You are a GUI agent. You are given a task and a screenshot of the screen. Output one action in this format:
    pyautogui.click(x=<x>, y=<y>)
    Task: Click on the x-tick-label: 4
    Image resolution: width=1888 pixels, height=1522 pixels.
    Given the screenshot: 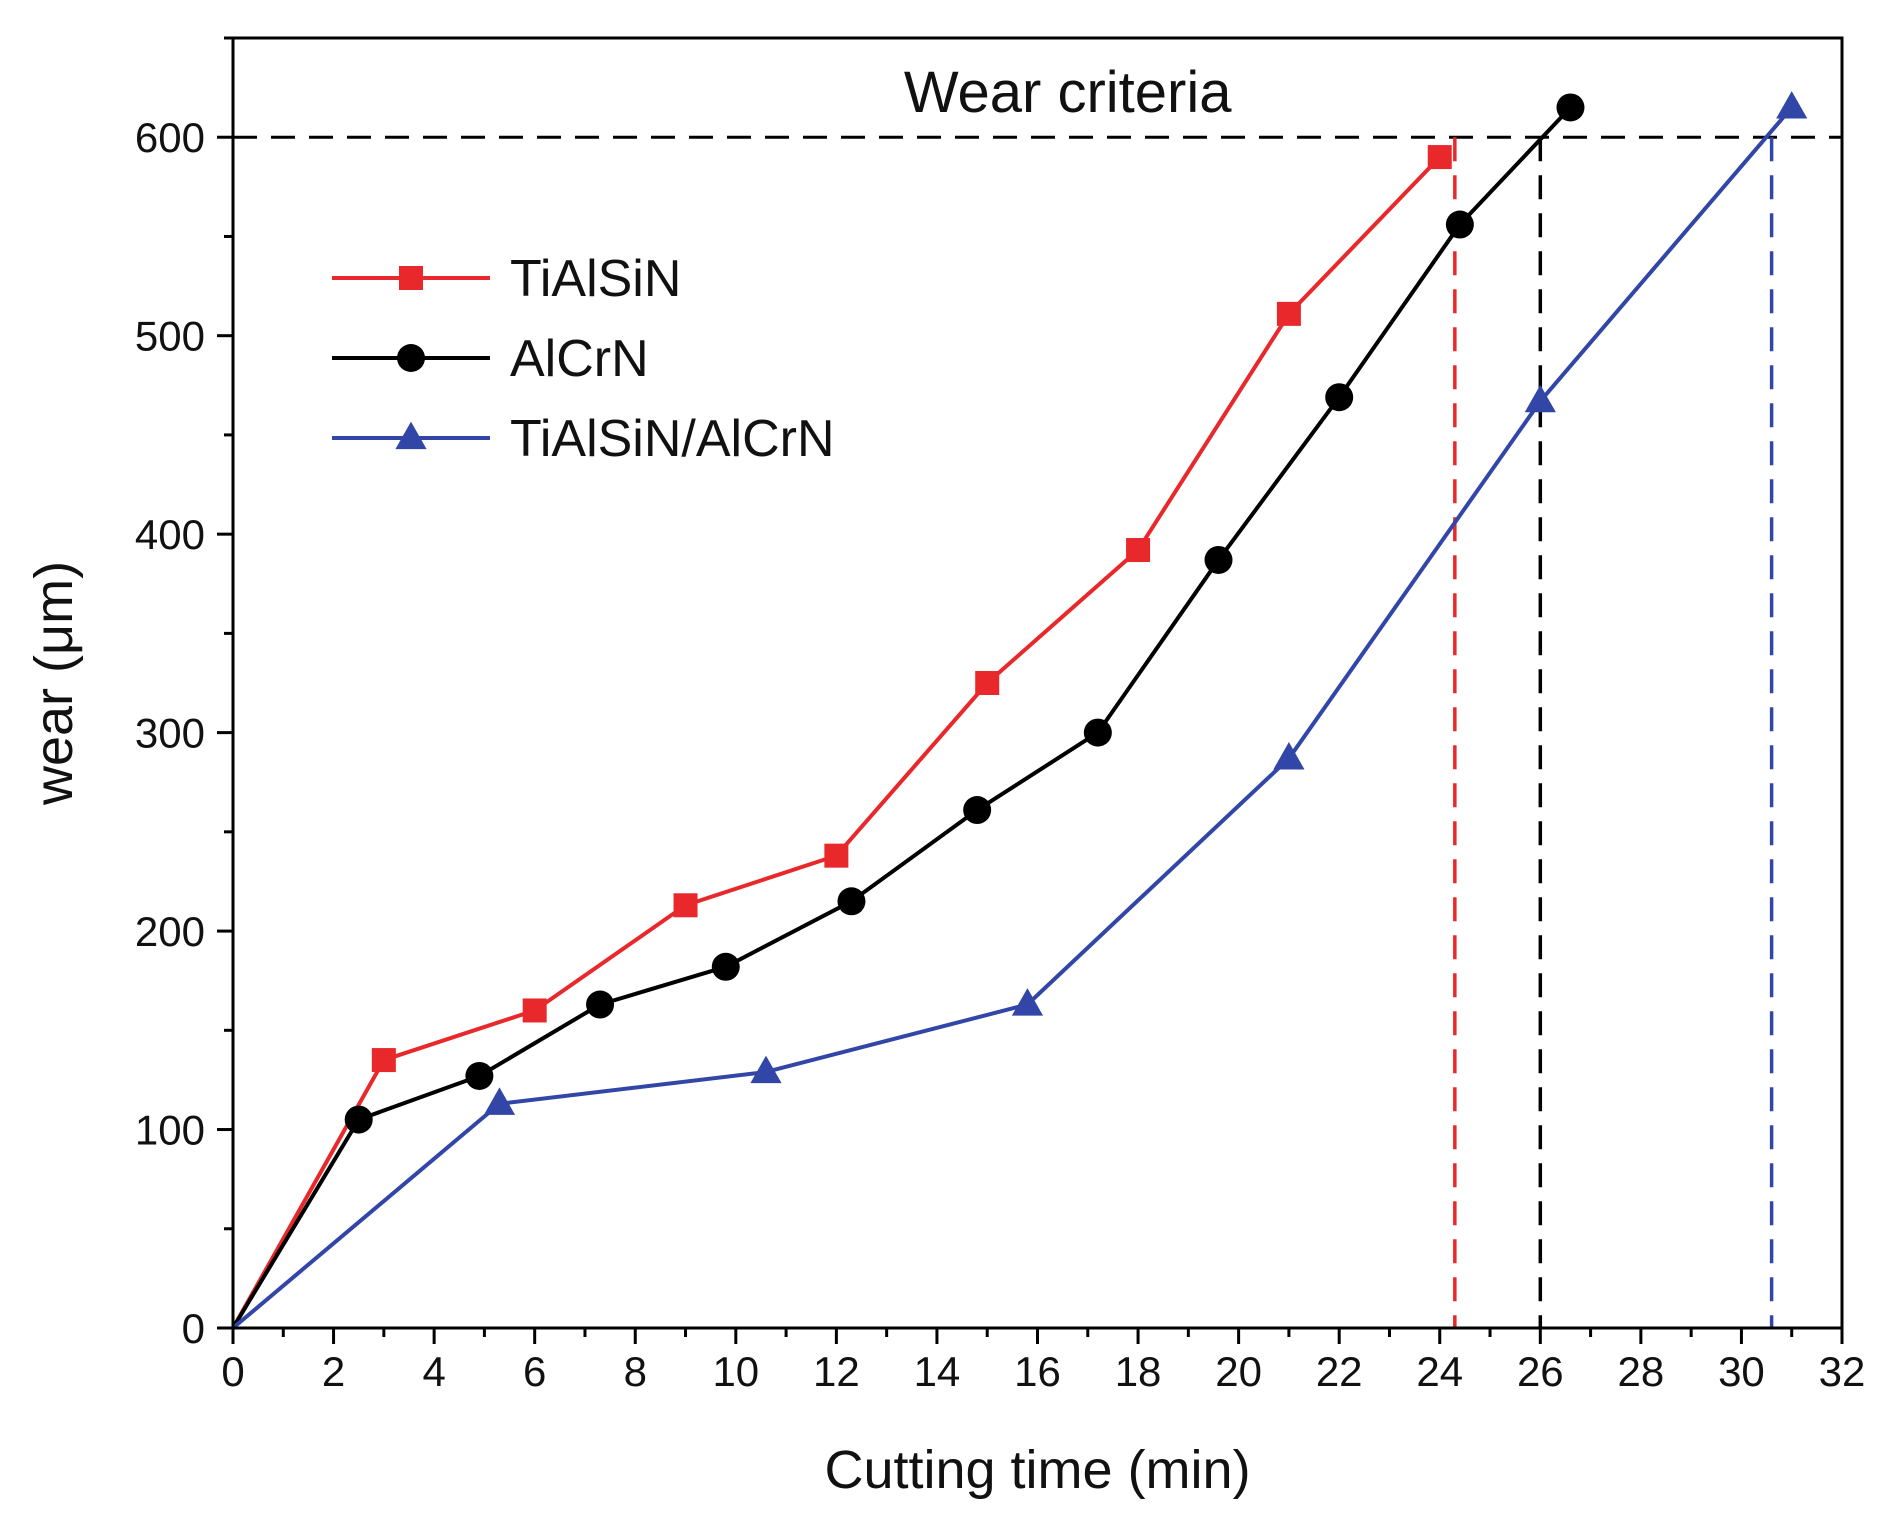 What is the action you would take?
    pyautogui.click(x=433, y=1371)
    